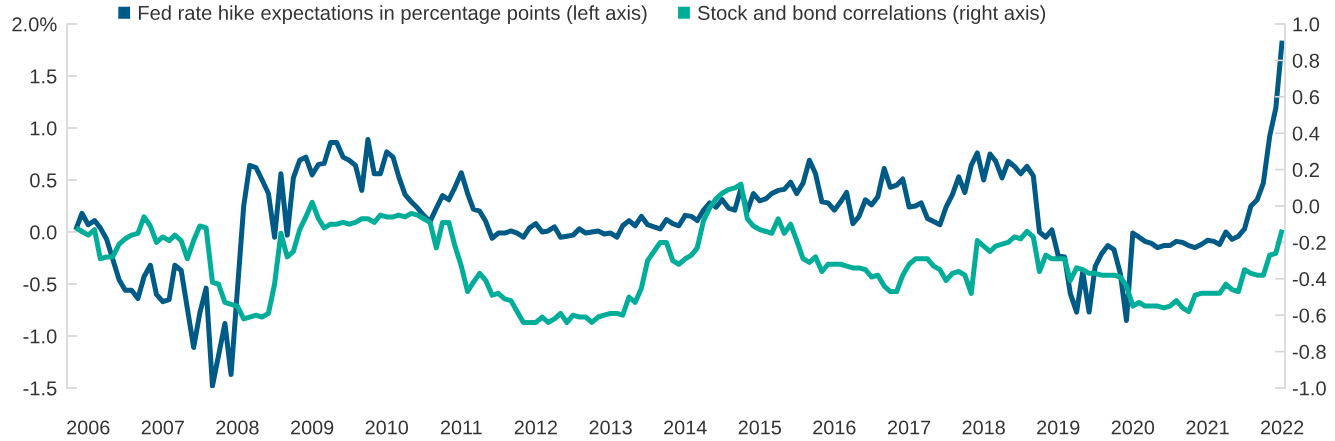  I want to click on y2-tick-label: 0.6, so click(1306, 97).